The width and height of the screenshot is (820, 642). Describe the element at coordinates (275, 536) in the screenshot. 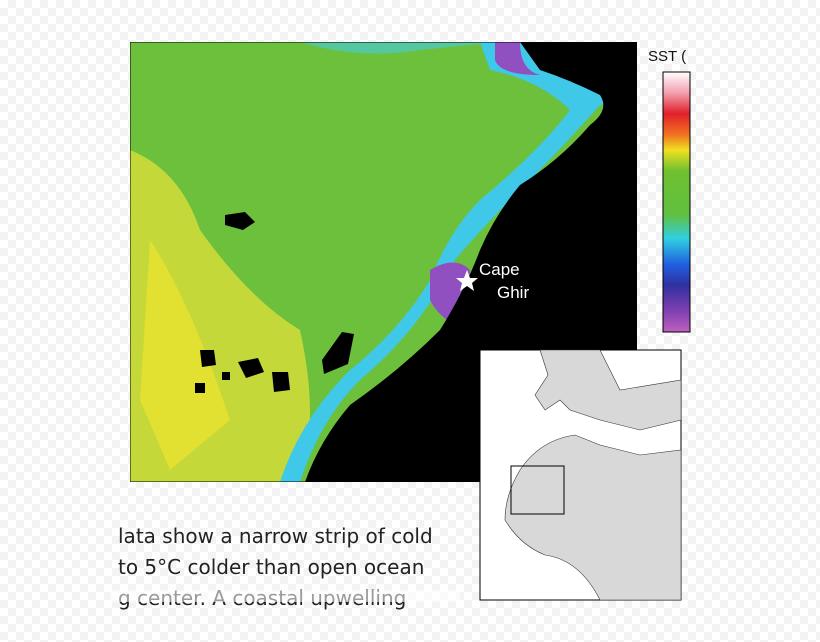

I see `caption-line: lata show a narrow strip of cold` at that location.